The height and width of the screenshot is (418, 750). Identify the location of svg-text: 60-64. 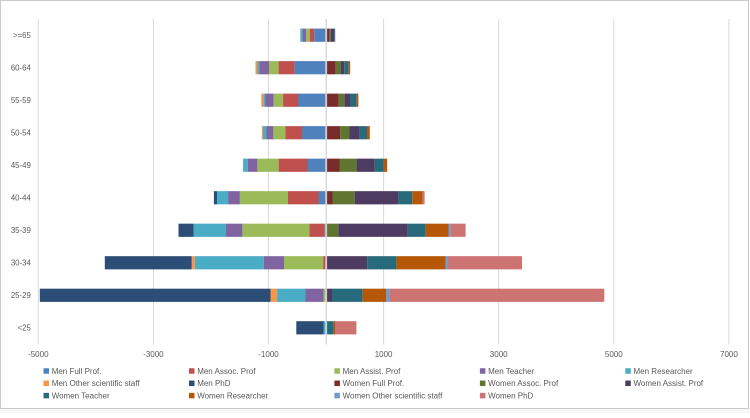
(21, 68).